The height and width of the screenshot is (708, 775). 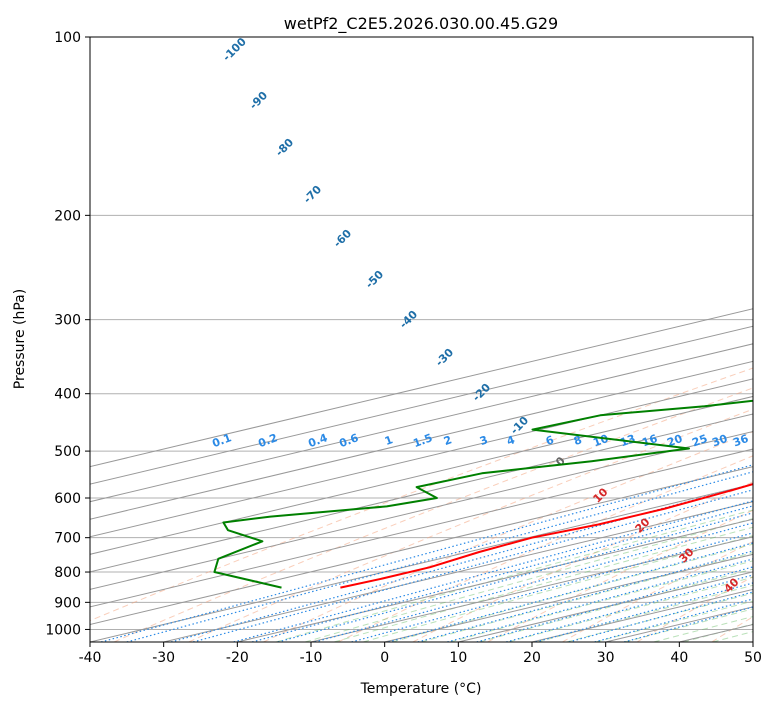 What do you see at coordinates (67, 216) in the screenshot?
I see `y-tick-label: 200` at bounding box center [67, 216].